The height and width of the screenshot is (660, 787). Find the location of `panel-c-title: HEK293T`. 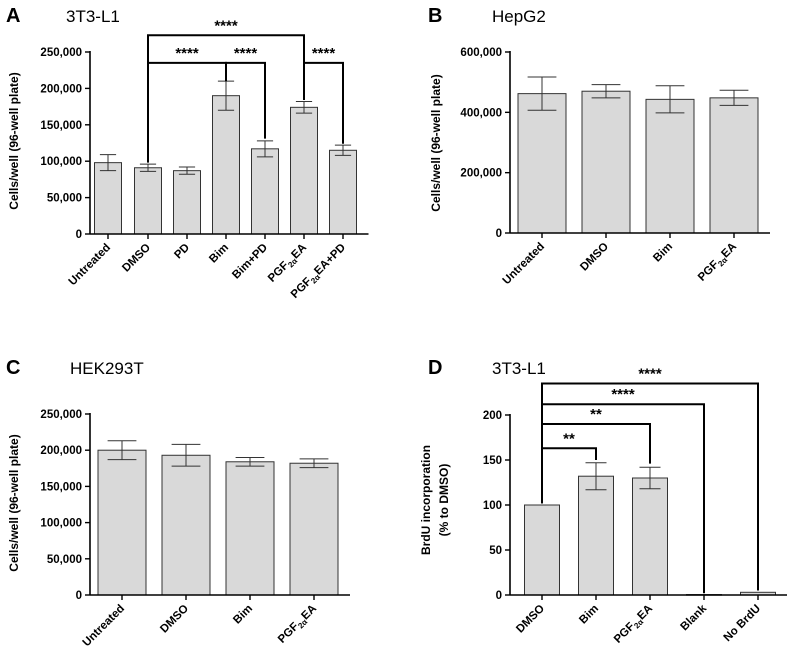

panel-c-title: HEK293T is located at coordinates (107, 368).